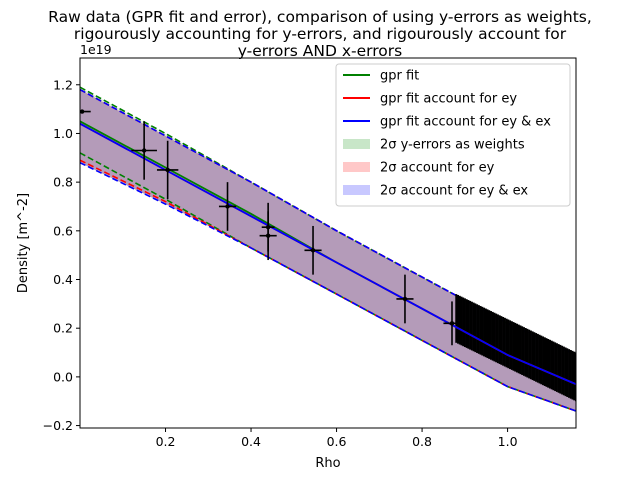 This screenshot has height=480, width=640. Describe the element at coordinates (422, 441) in the screenshot. I see `x-tick-label: 0.8` at that location.